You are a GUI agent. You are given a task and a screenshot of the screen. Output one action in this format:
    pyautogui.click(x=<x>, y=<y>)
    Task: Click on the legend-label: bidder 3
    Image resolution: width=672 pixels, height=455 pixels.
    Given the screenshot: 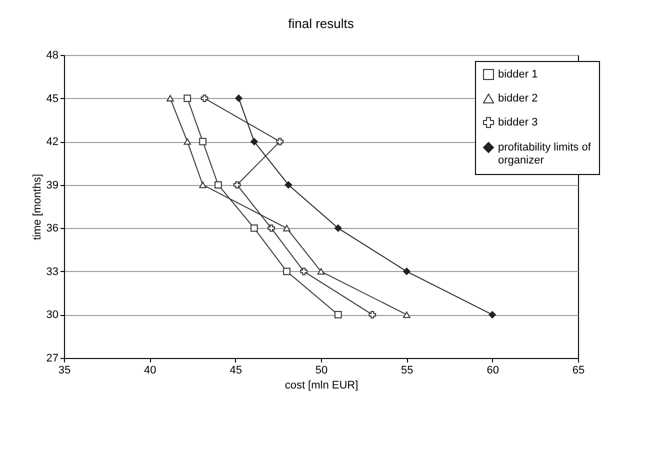 What is the action you would take?
    pyautogui.click(x=518, y=122)
    